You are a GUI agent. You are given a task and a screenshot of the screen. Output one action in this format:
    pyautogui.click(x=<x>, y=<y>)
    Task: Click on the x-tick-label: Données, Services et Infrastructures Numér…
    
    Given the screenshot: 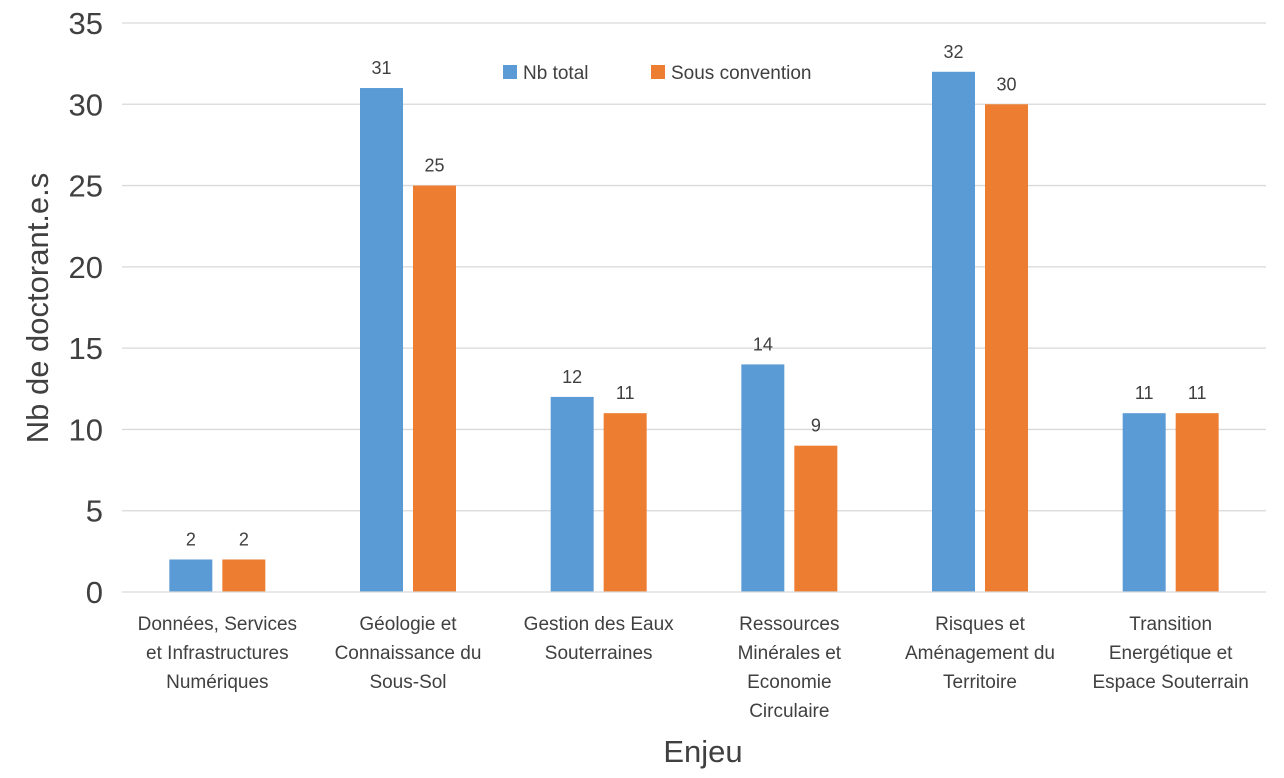 What is the action you would take?
    pyautogui.click(x=217, y=653)
    